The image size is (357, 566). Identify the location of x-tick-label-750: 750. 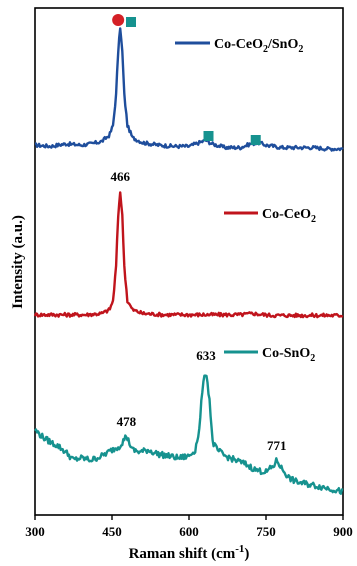
(266, 531).